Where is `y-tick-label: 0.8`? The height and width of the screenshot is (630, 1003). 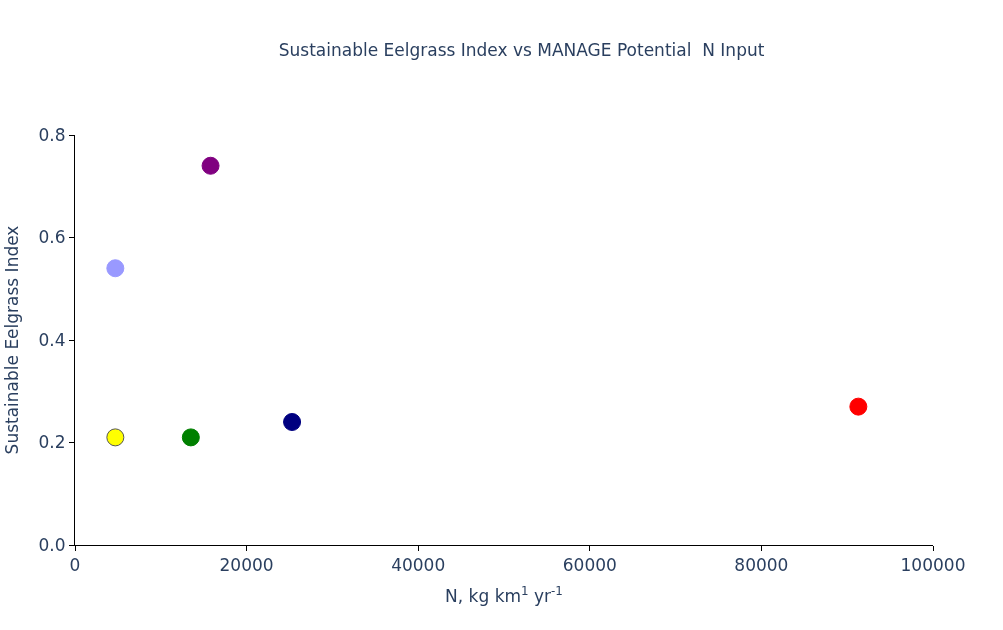 y-tick-label: 0.8 is located at coordinates (52, 134).